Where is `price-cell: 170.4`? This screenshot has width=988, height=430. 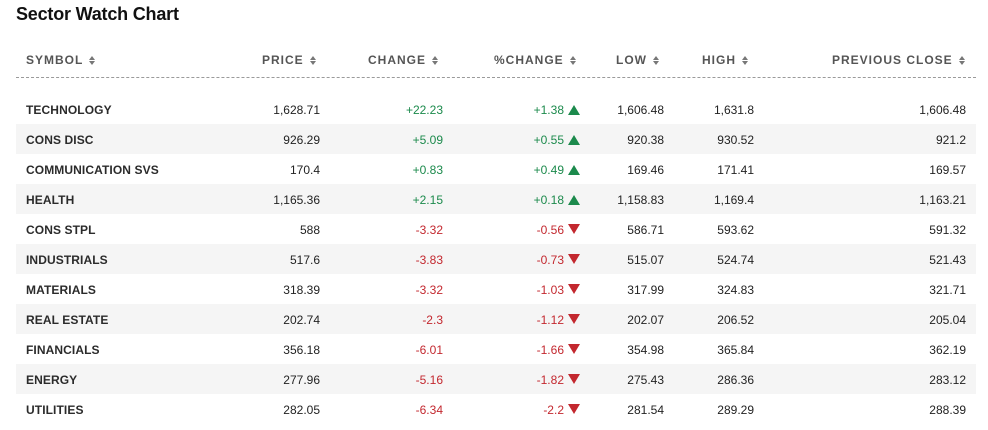 price-cell: 170.4 is located at coordinates (304, 170).